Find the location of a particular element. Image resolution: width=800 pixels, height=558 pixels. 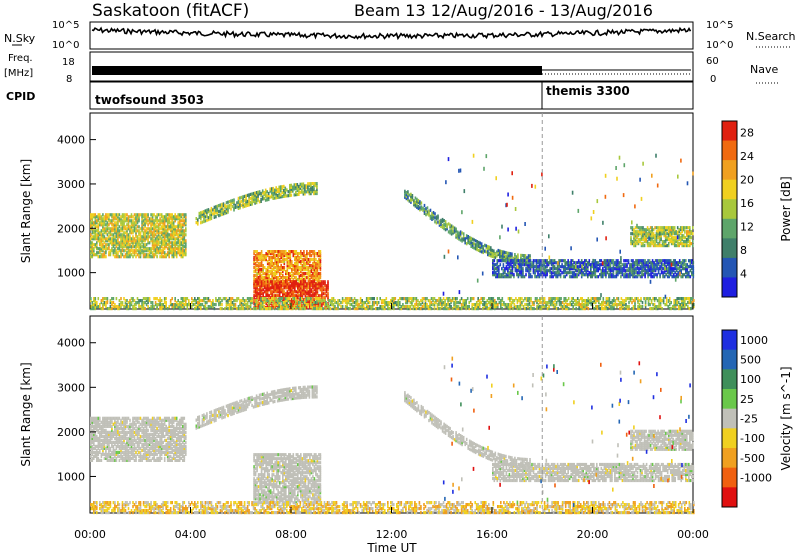

power-colorbar-tick: 28 is located at coordinates (747, 133).